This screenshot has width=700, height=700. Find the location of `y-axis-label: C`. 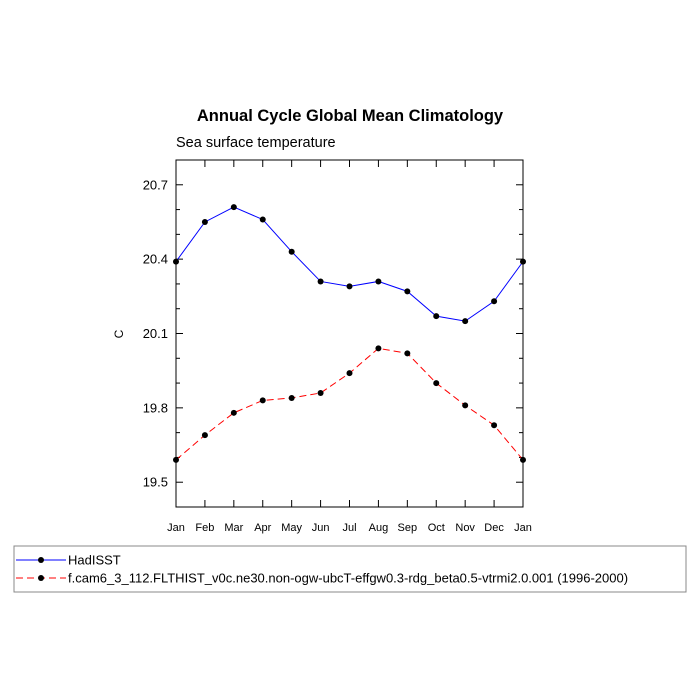

y-axis-label: C is located at coordinates (119, 333).